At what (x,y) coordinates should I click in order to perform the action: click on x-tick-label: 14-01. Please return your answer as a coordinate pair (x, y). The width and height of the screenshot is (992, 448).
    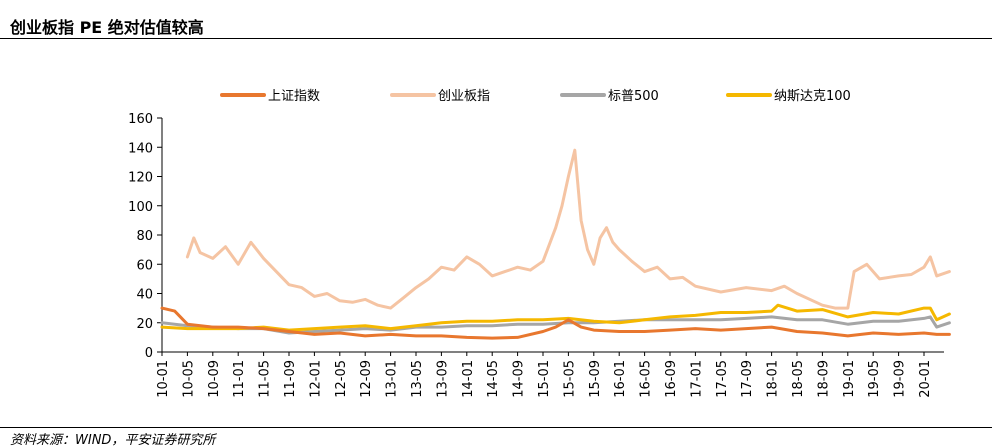
    Looking at the image, I should click on (468, 379).